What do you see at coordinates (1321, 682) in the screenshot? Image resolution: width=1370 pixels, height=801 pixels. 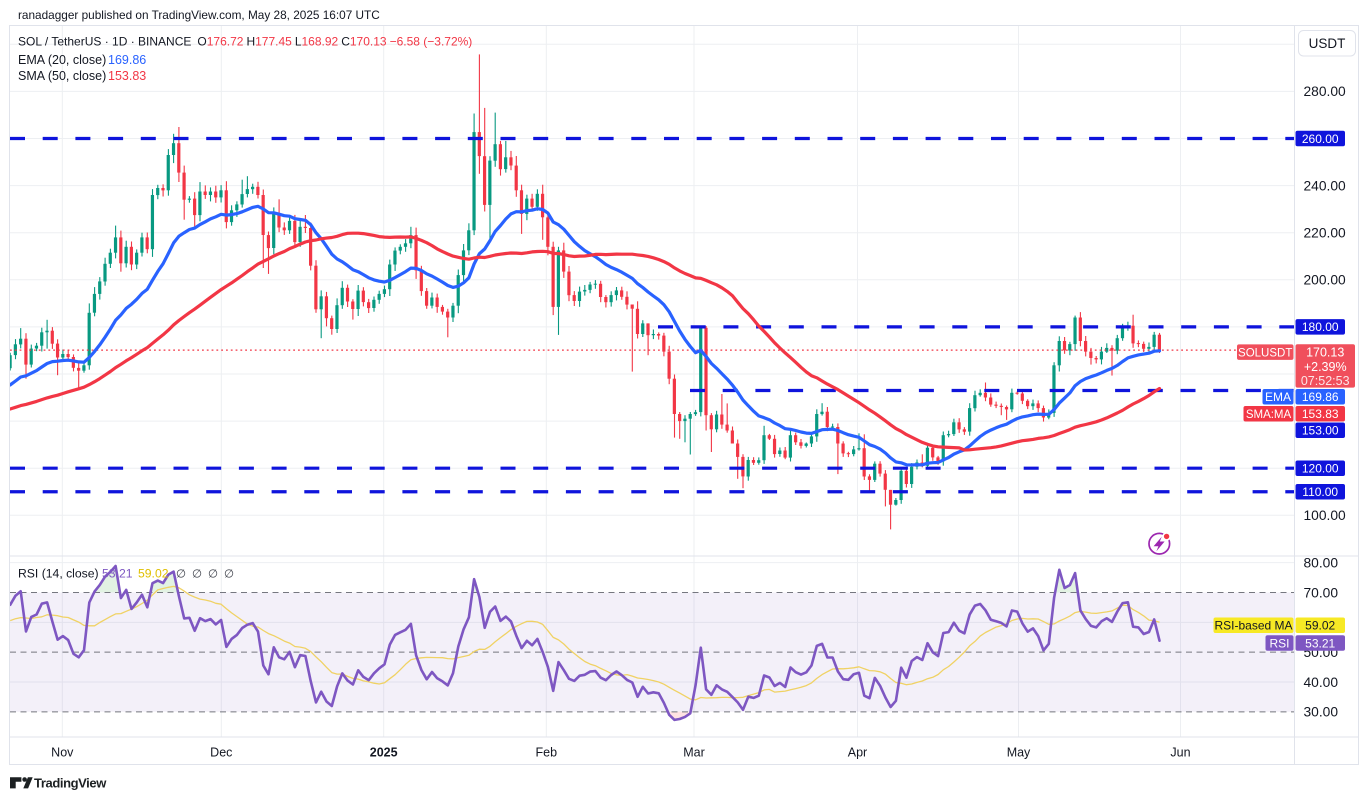 I see `svg-text: 40.00` at bounding box center [1321, 682].